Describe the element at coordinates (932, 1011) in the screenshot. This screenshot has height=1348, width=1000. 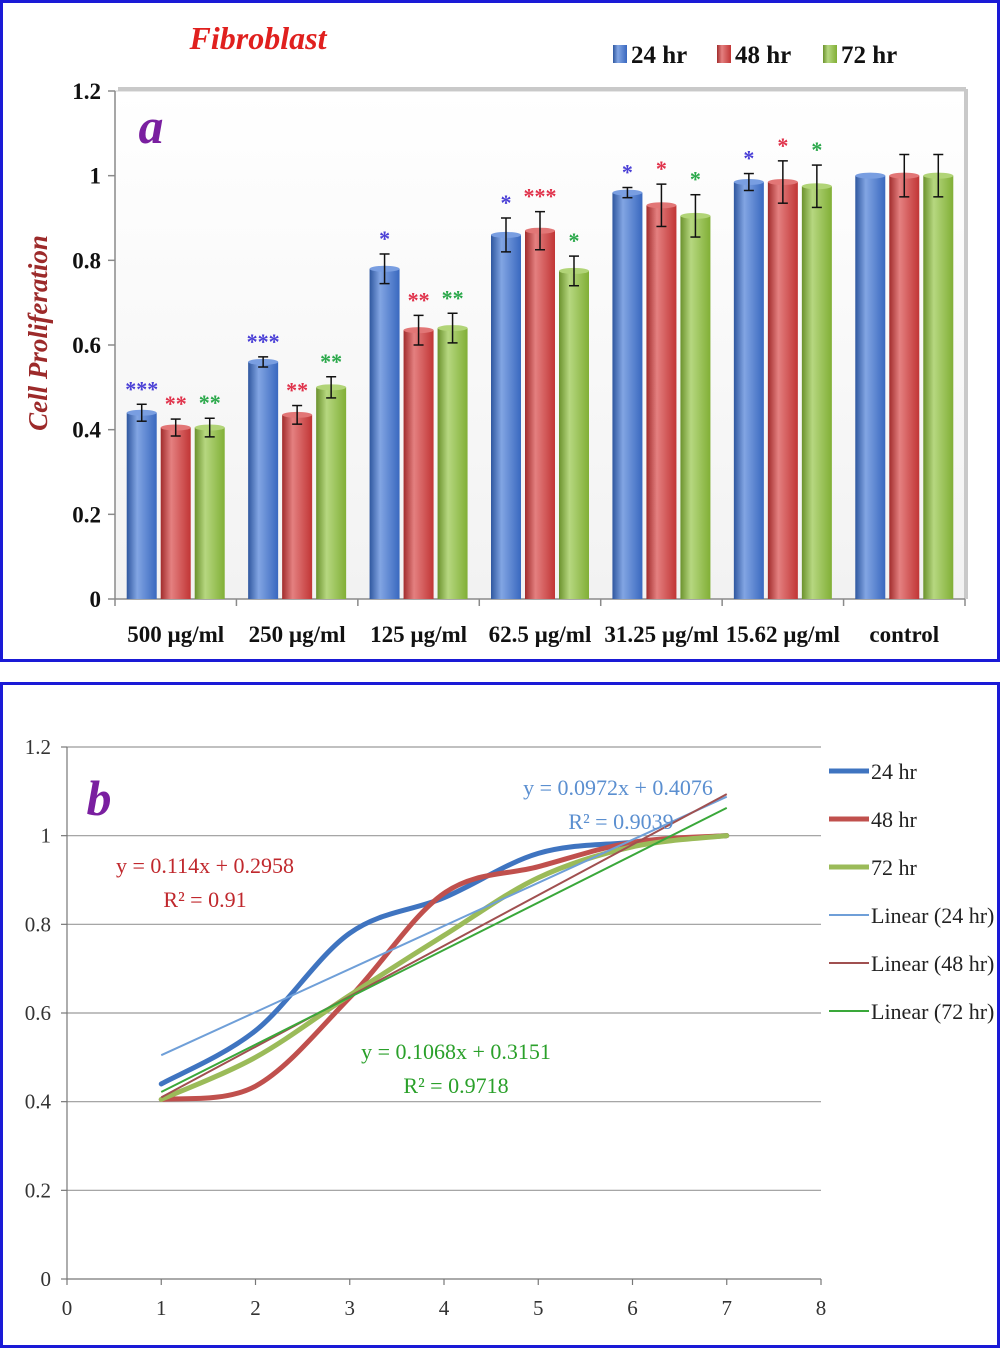
I see `legend-label: Linear (72 hr)` at that location.